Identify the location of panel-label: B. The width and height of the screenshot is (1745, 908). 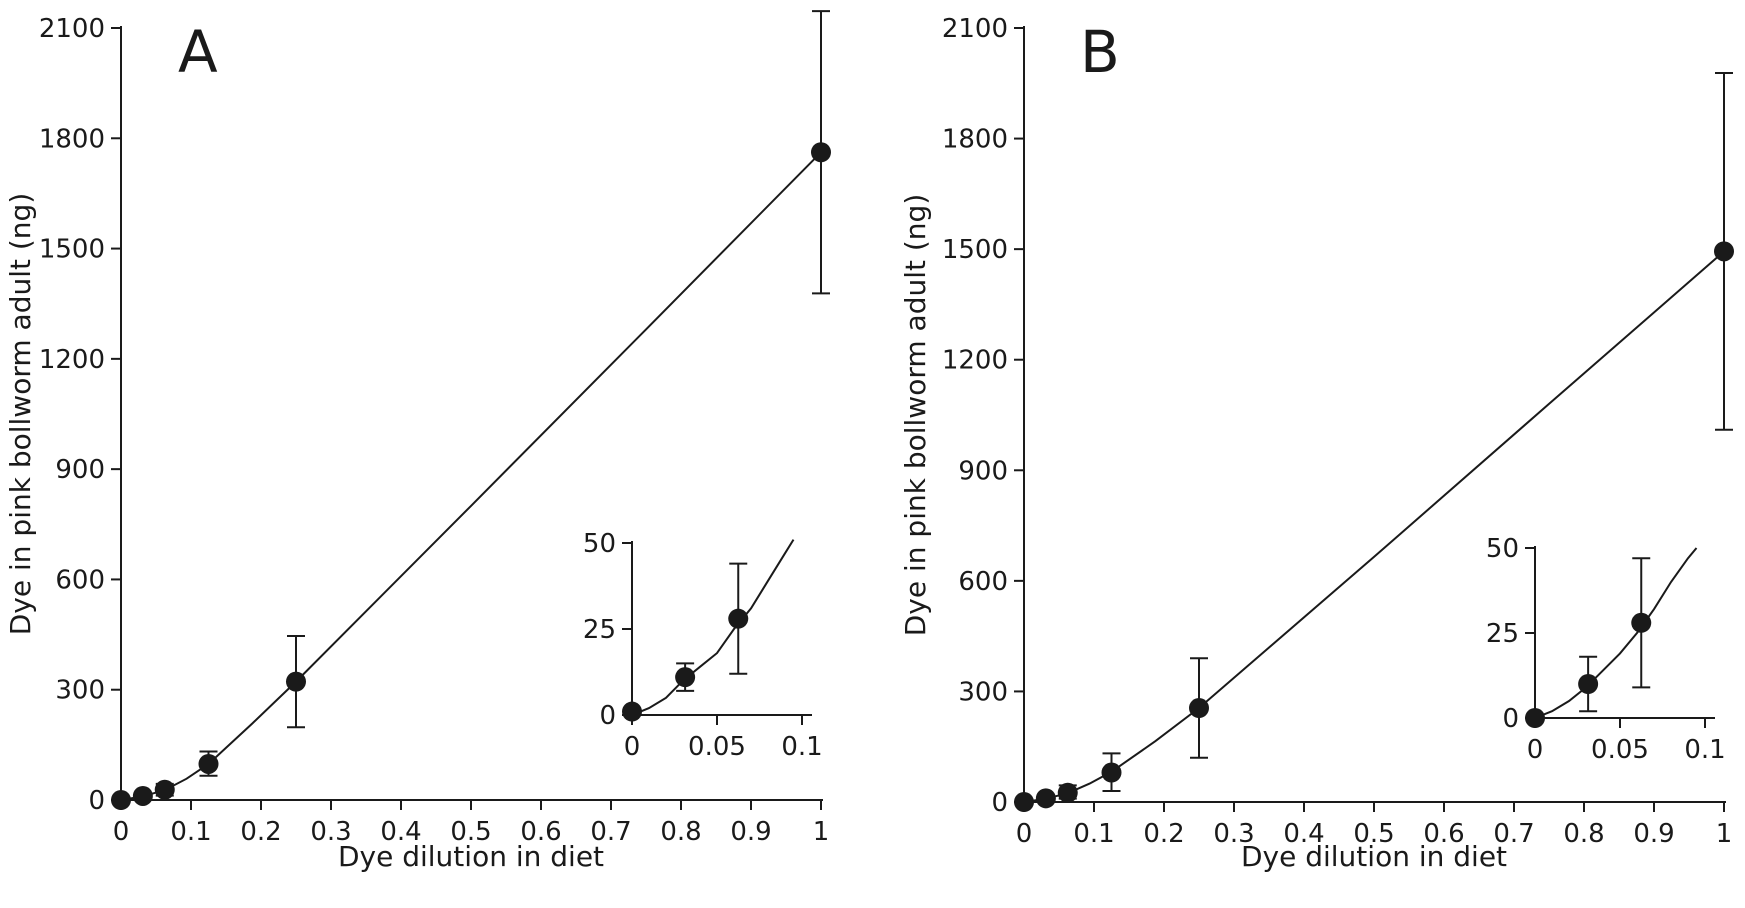
(1100, 52).